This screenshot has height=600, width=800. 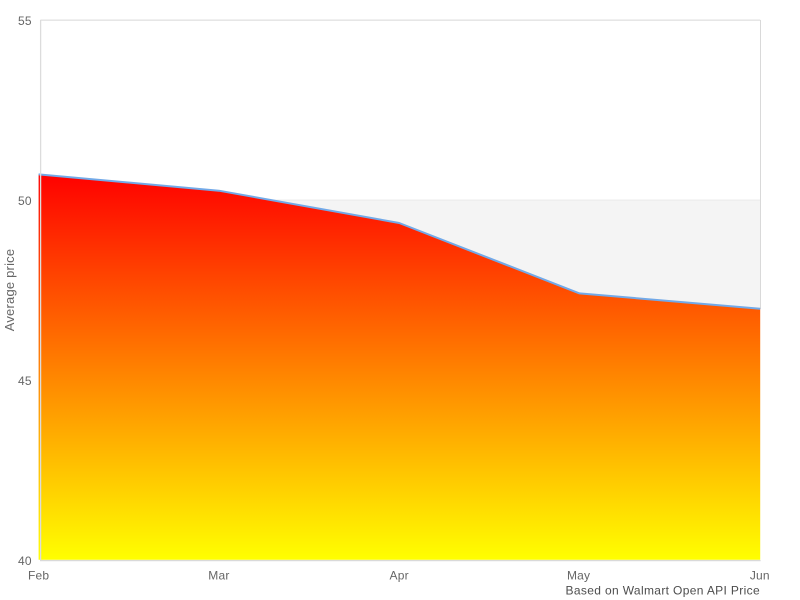 What do you see at coordinates (760, 575) in the screenshot?
I see `svg-text: Jun` at bounding box center [760, 575].